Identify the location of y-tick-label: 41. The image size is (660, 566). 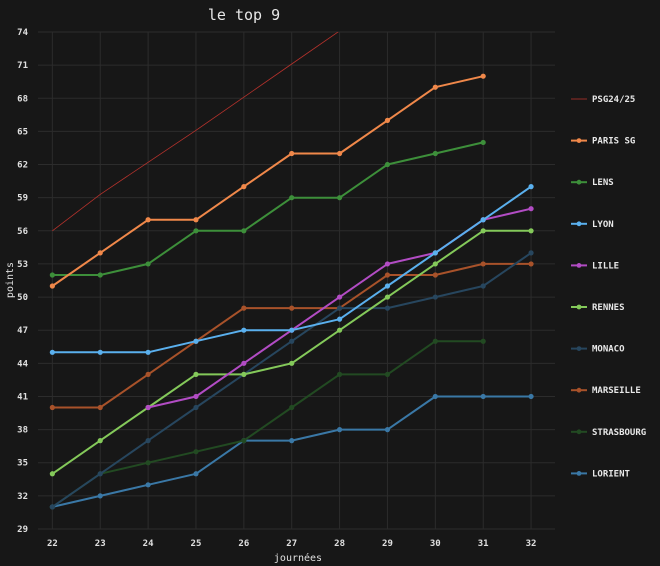
(22, 397).